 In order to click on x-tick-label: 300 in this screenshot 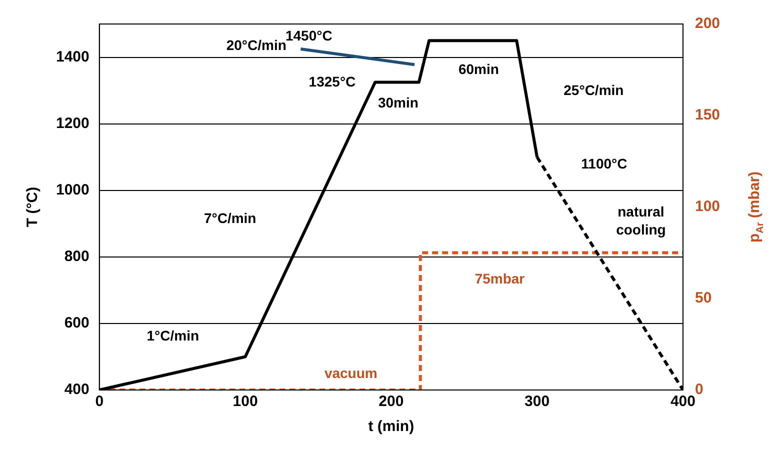, I will do `click(537, 401)`.